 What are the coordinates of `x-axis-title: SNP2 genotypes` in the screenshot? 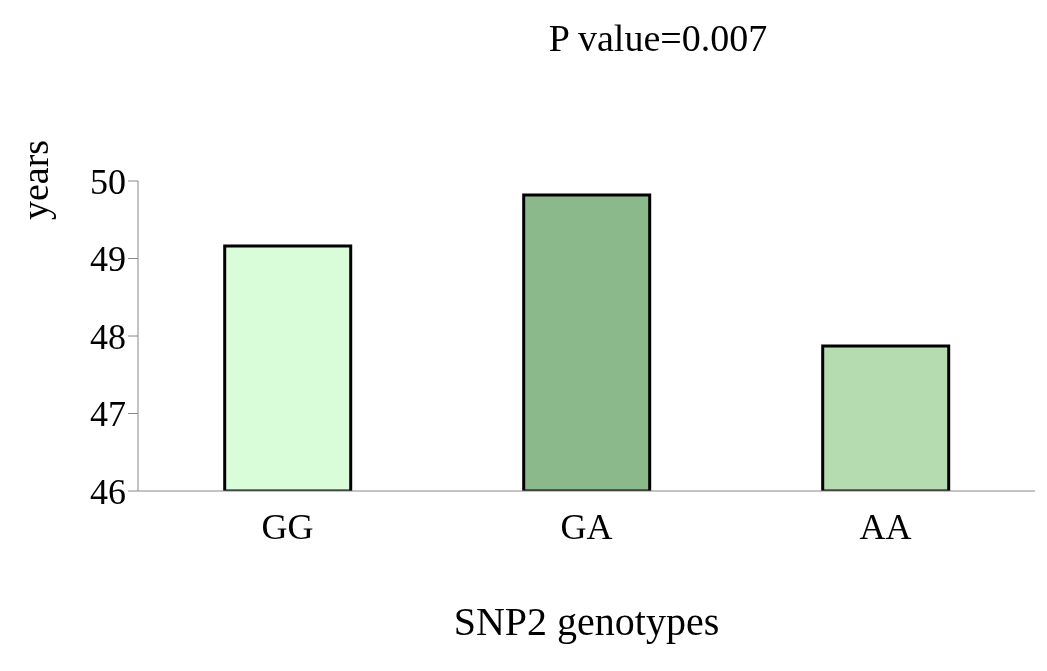 It's located at (586, 621).